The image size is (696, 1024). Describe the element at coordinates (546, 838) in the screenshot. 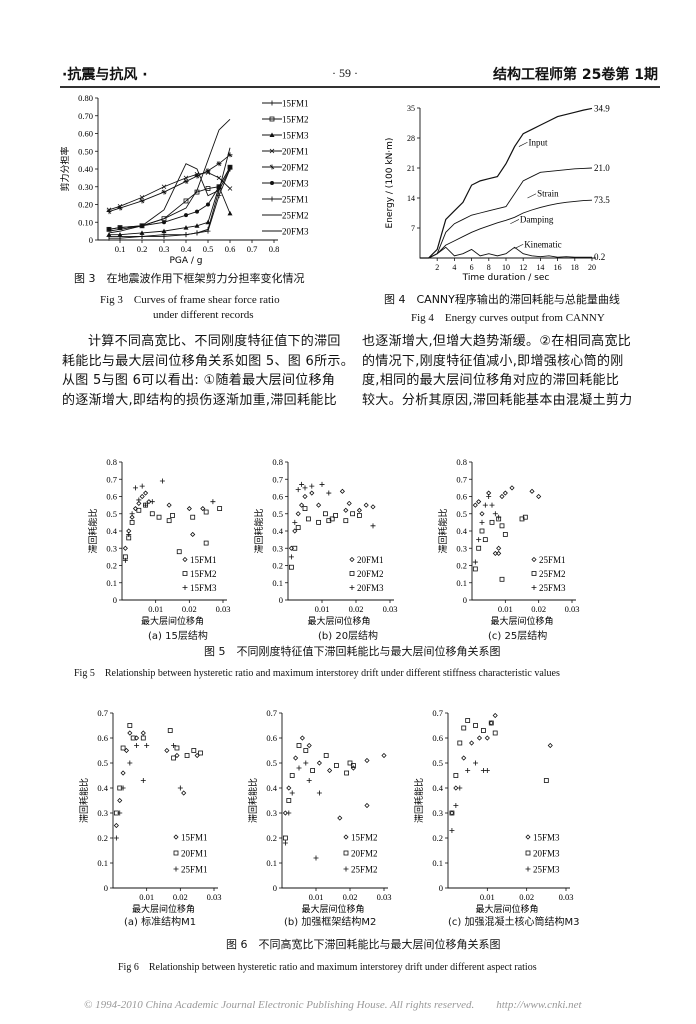

I see `fig6c-legend-label: 15FM3` at that location.